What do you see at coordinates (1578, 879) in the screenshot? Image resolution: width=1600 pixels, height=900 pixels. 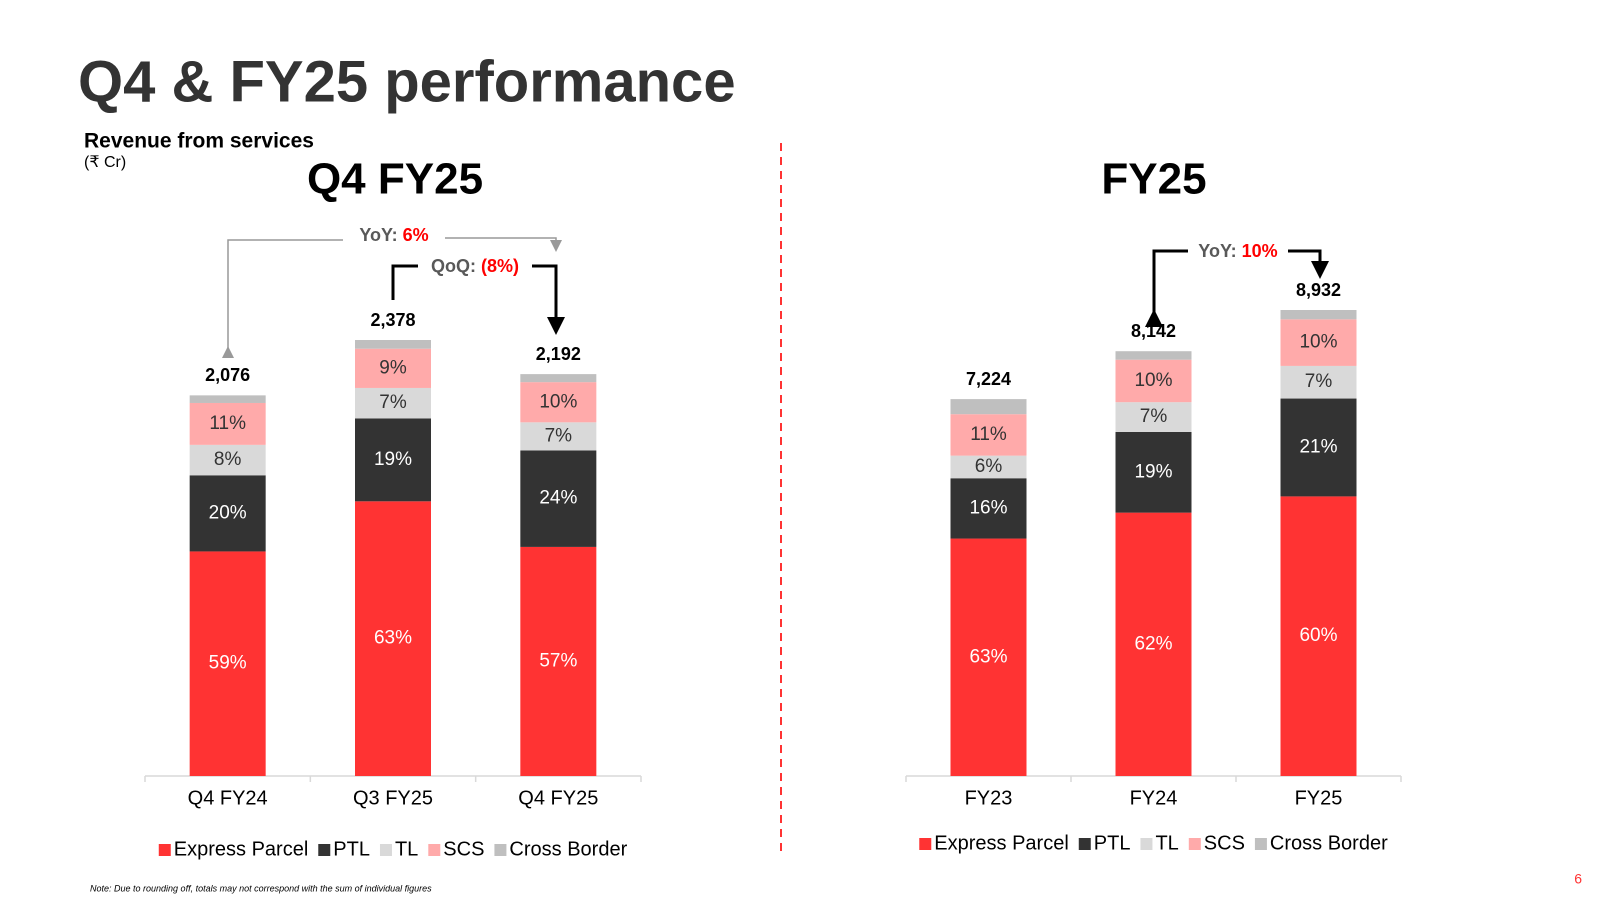 I see `page-number: 6` at bounding box center [1578, 879].